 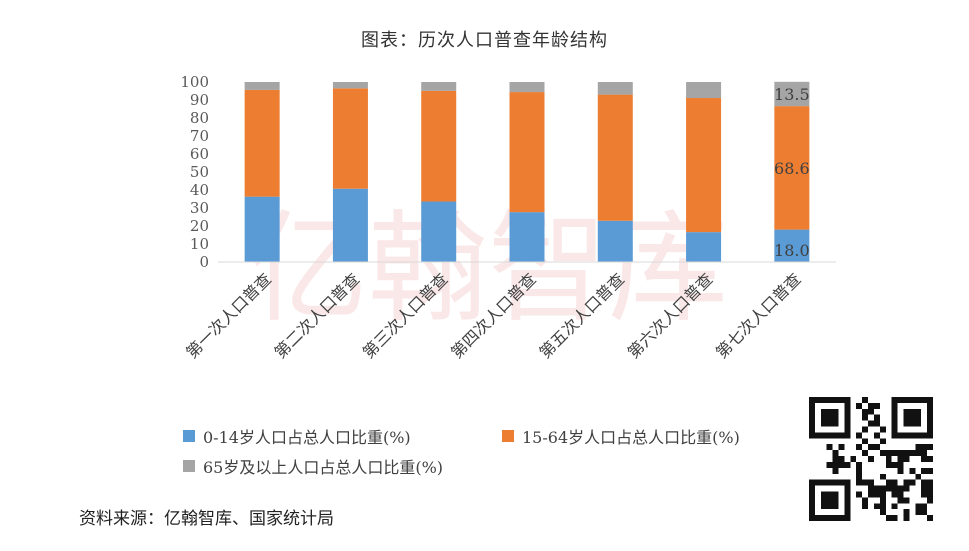 I want to click on data-label: 18.0, so click(x=792, y=250).